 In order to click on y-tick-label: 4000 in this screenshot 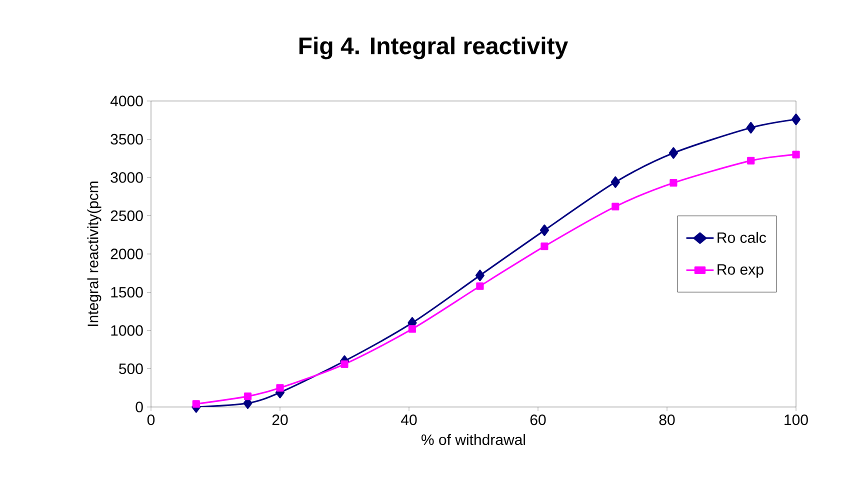, I will do `click(126, 101)`.